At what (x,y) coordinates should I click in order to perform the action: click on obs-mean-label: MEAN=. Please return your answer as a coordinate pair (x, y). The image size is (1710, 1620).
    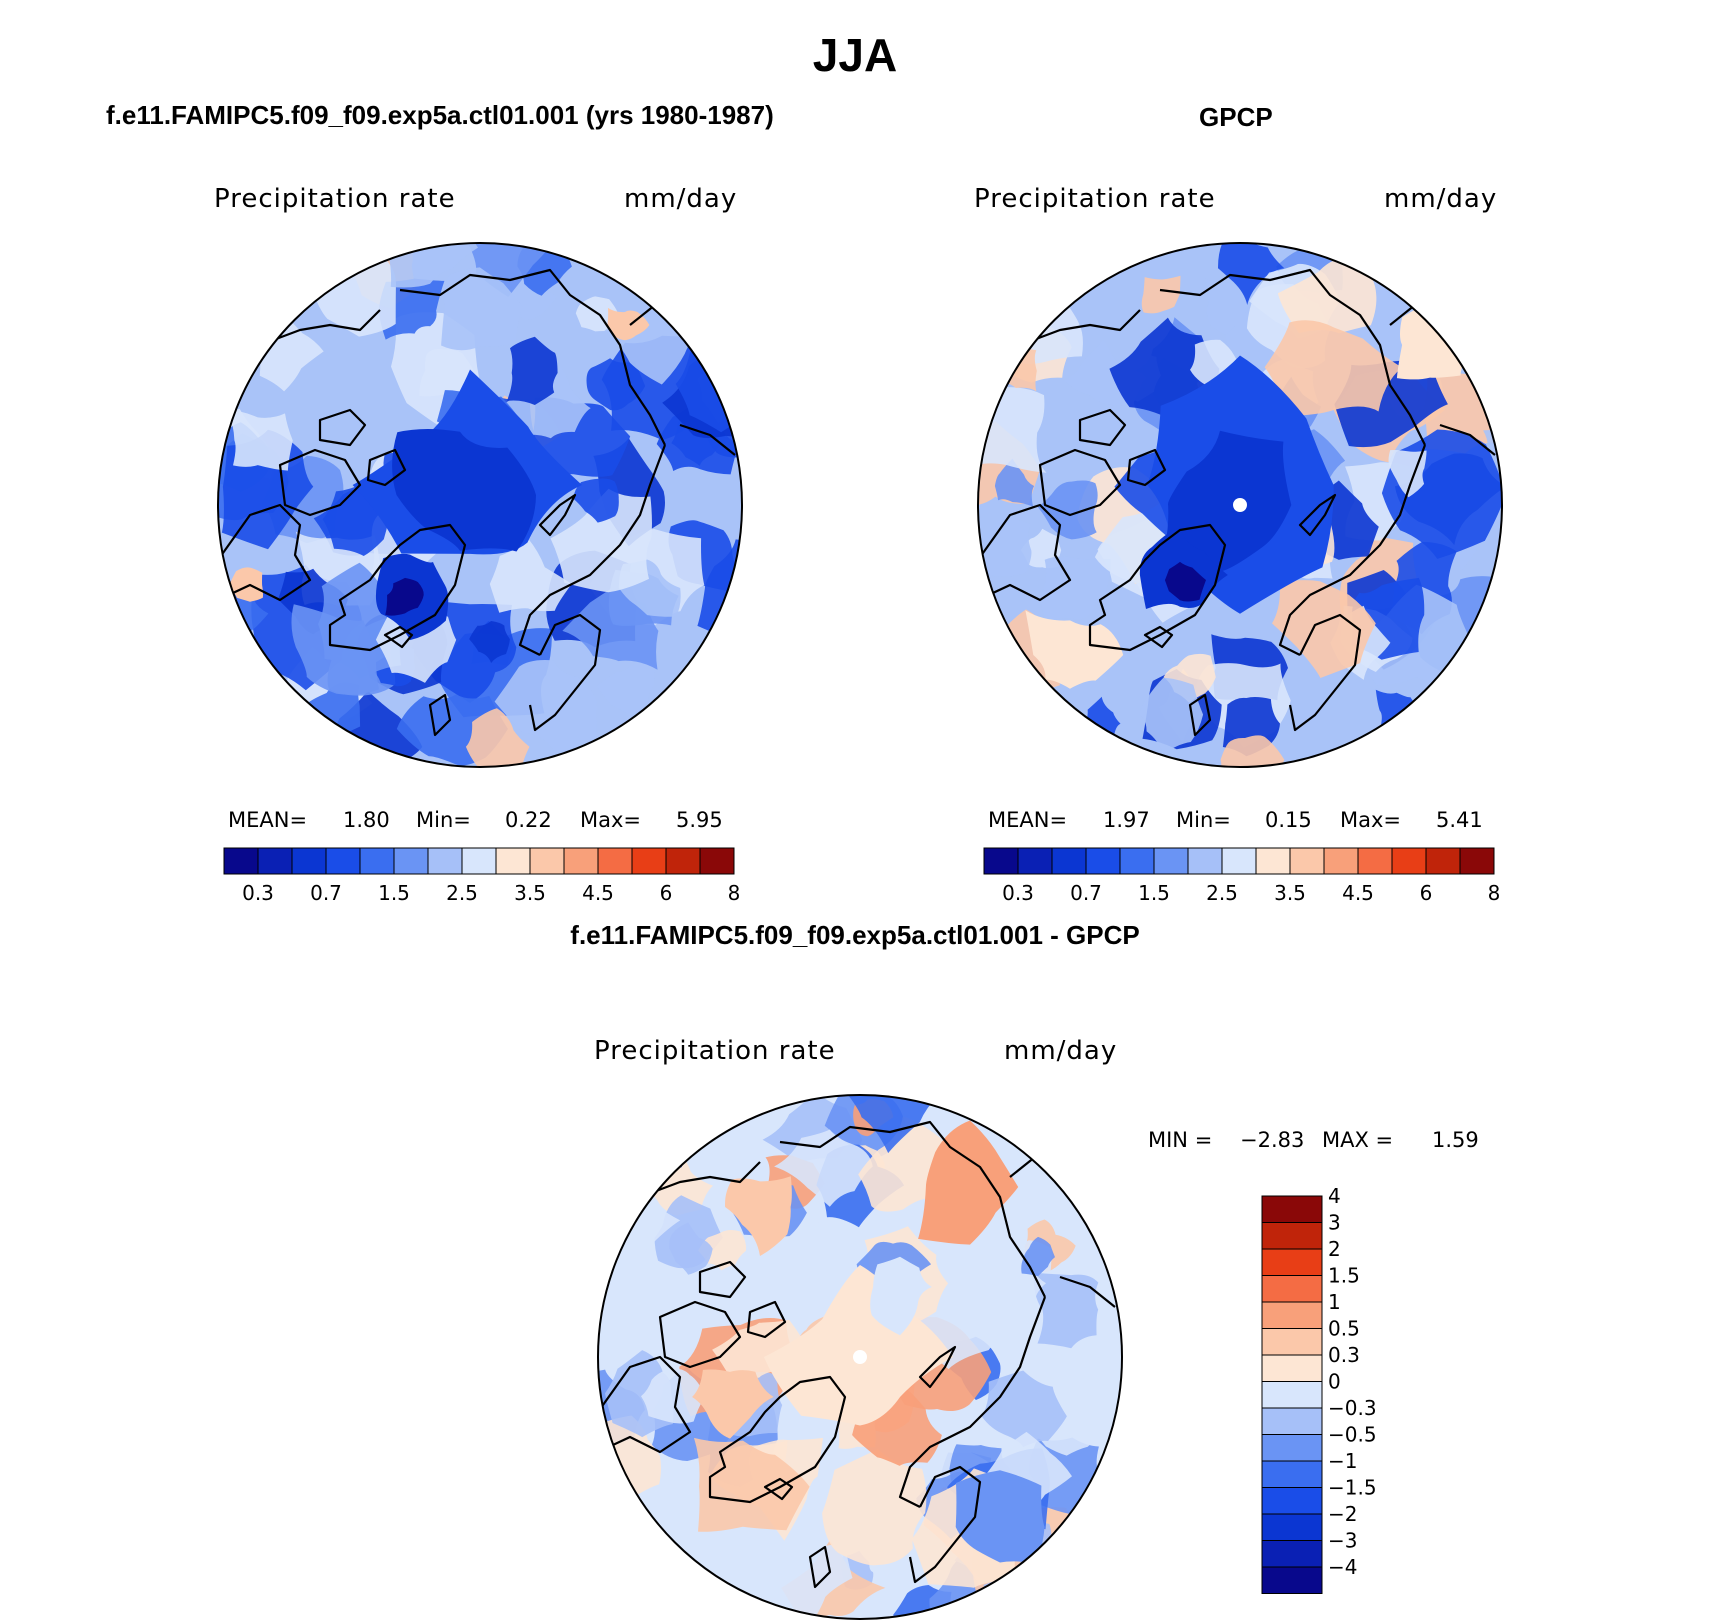
    Looking at the image, I should click on (1028, 820).